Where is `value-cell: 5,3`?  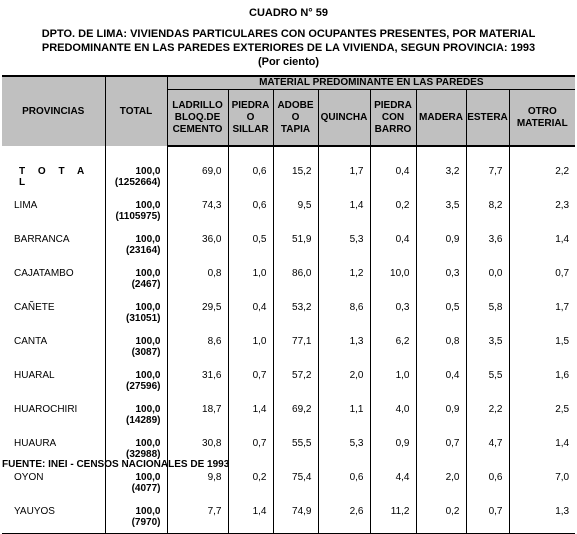 value-cell: 5,3 is located at coordinates (343, 244).